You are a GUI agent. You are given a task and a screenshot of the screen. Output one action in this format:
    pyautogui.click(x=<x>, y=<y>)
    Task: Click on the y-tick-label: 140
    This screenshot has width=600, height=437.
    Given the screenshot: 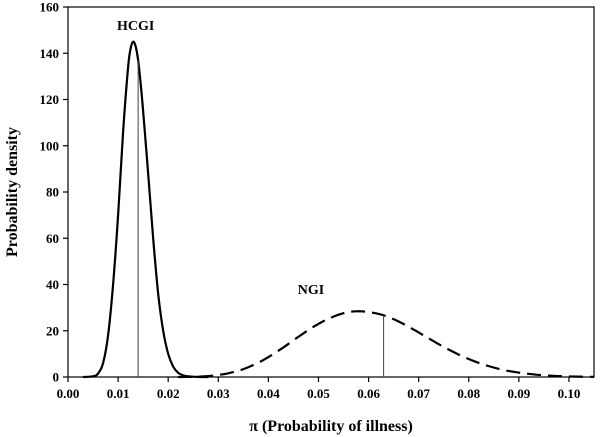 What is the action you would take?
    pyautogui.click(x=50, y=53)
    